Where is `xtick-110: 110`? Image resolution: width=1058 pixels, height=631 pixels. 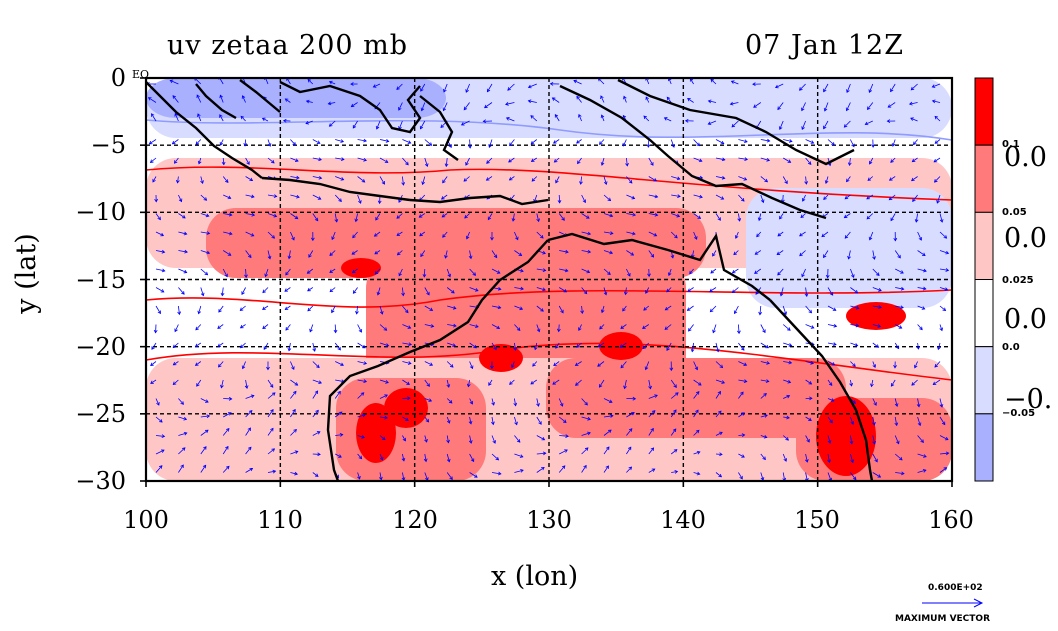
xtick-110: 110 is located at coordinates (280, 520).